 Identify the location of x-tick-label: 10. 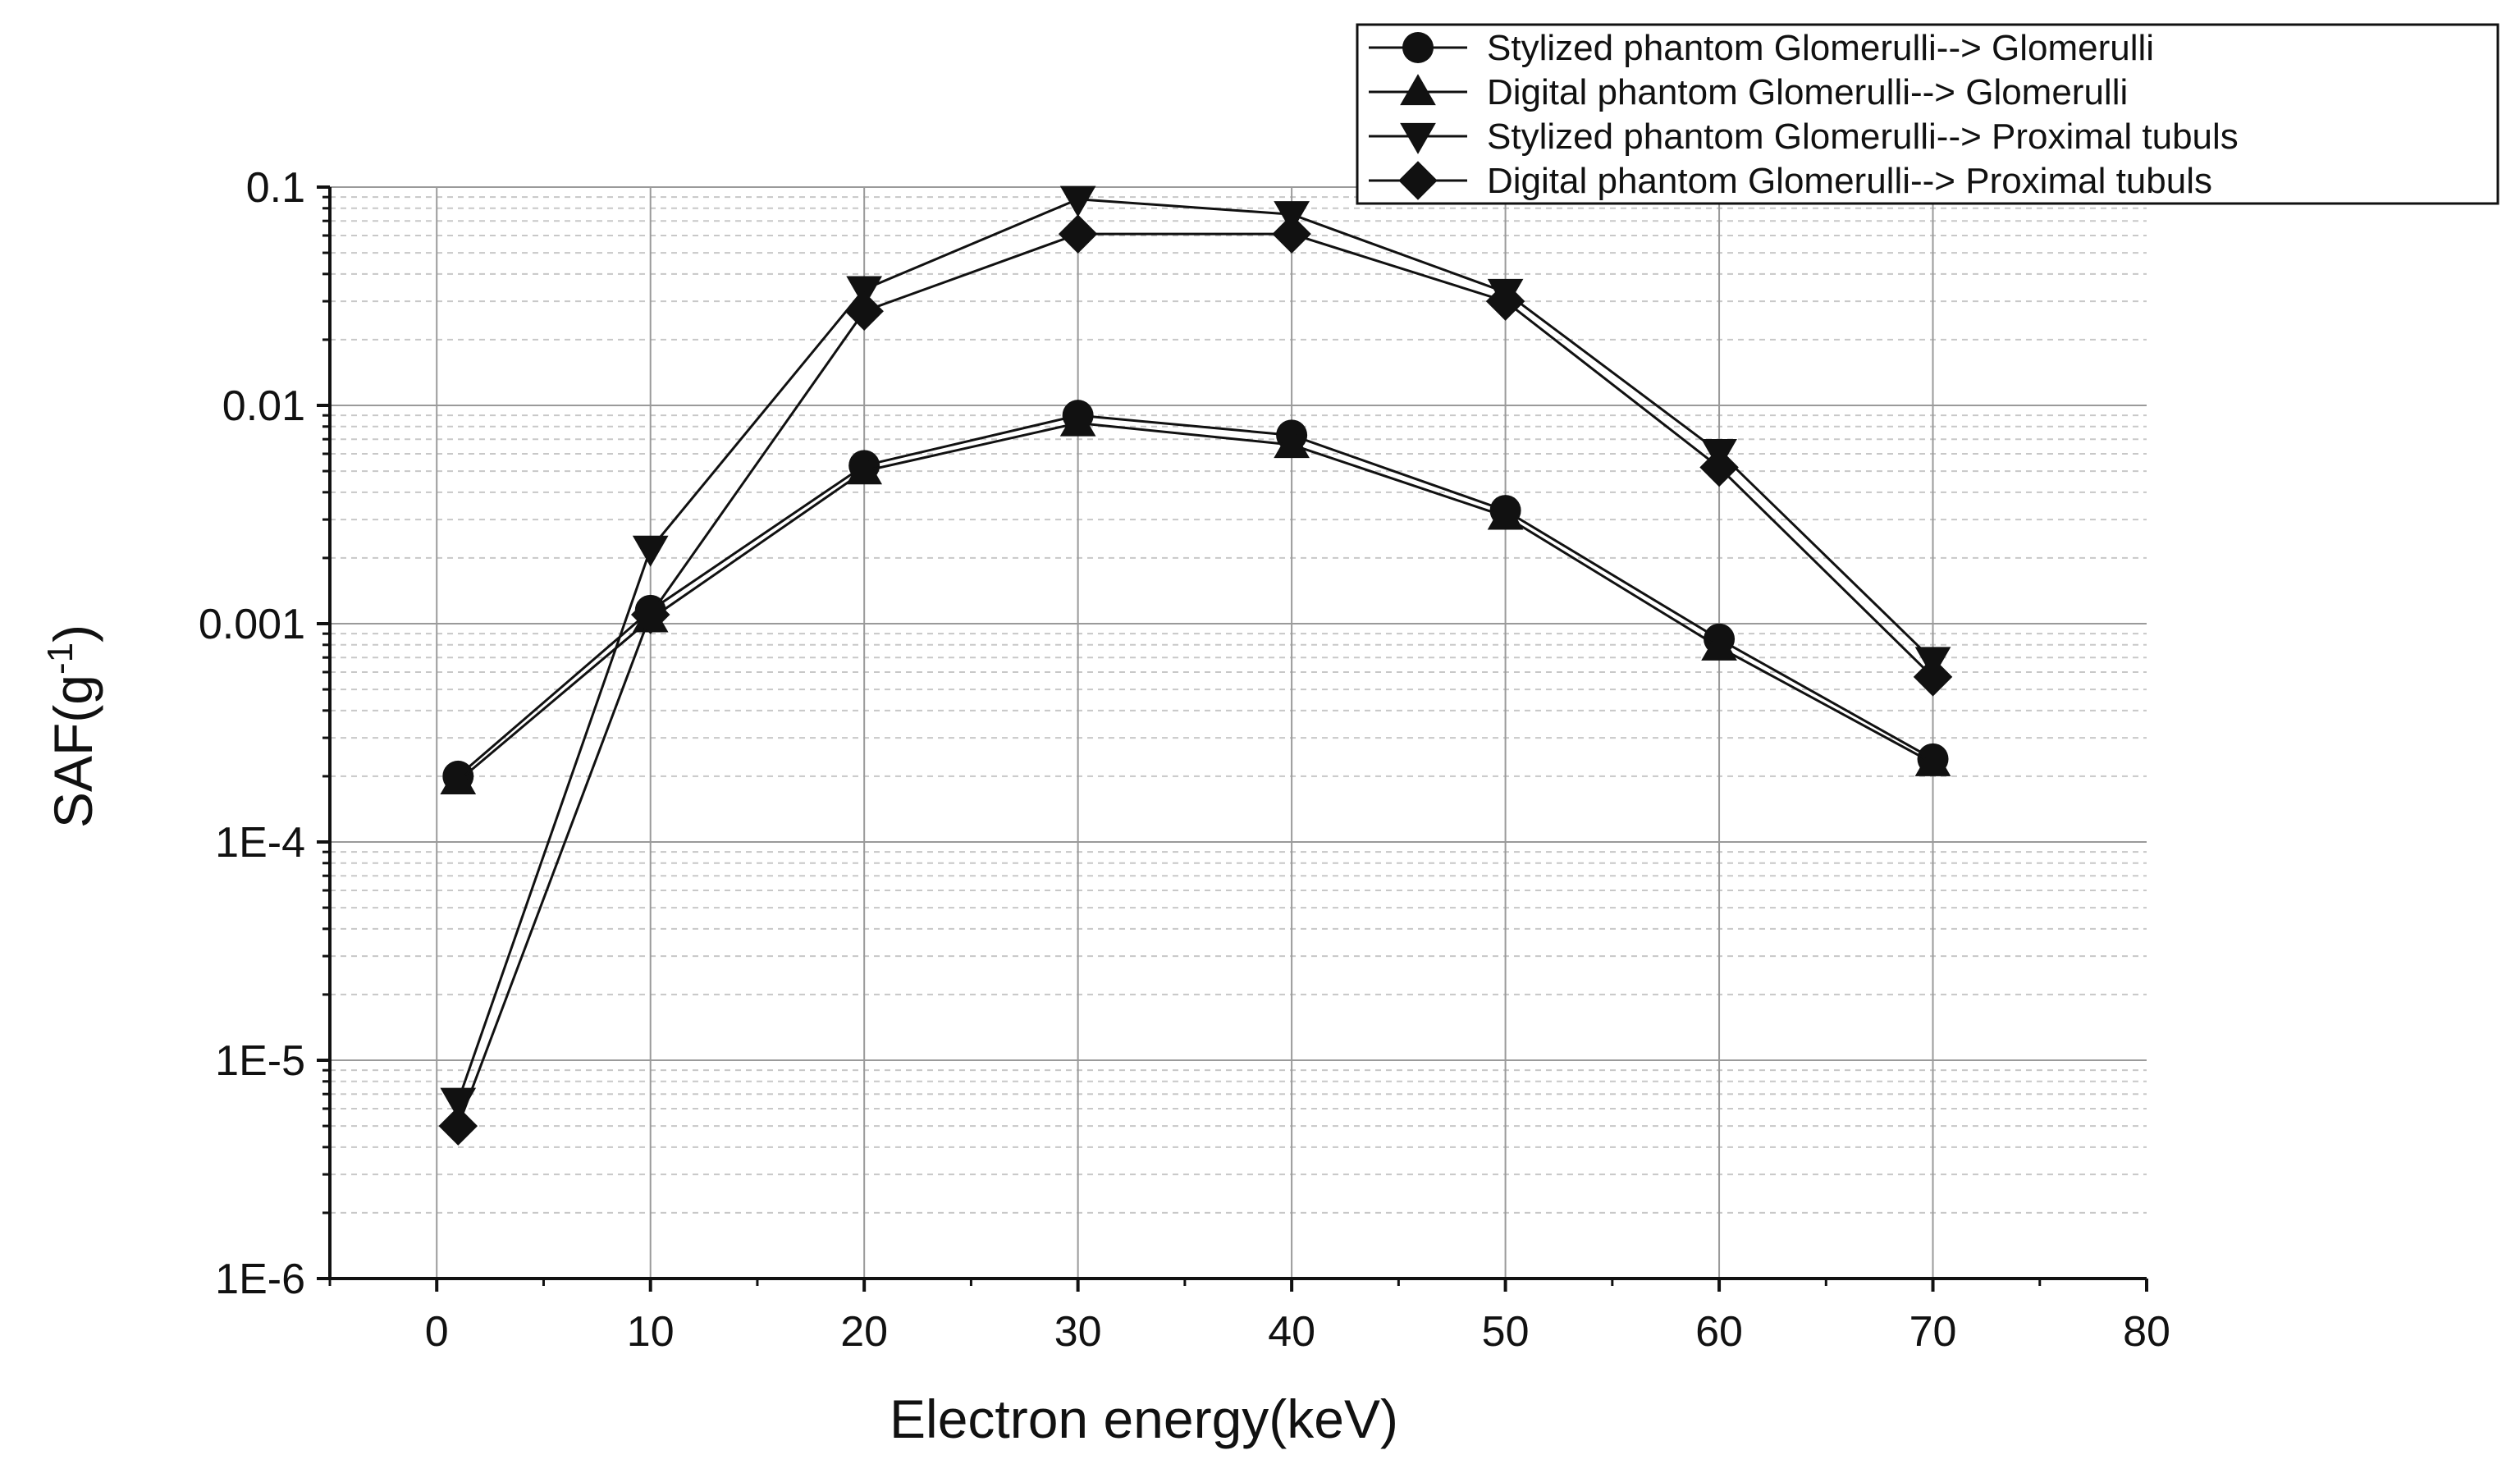
(651, 1332).